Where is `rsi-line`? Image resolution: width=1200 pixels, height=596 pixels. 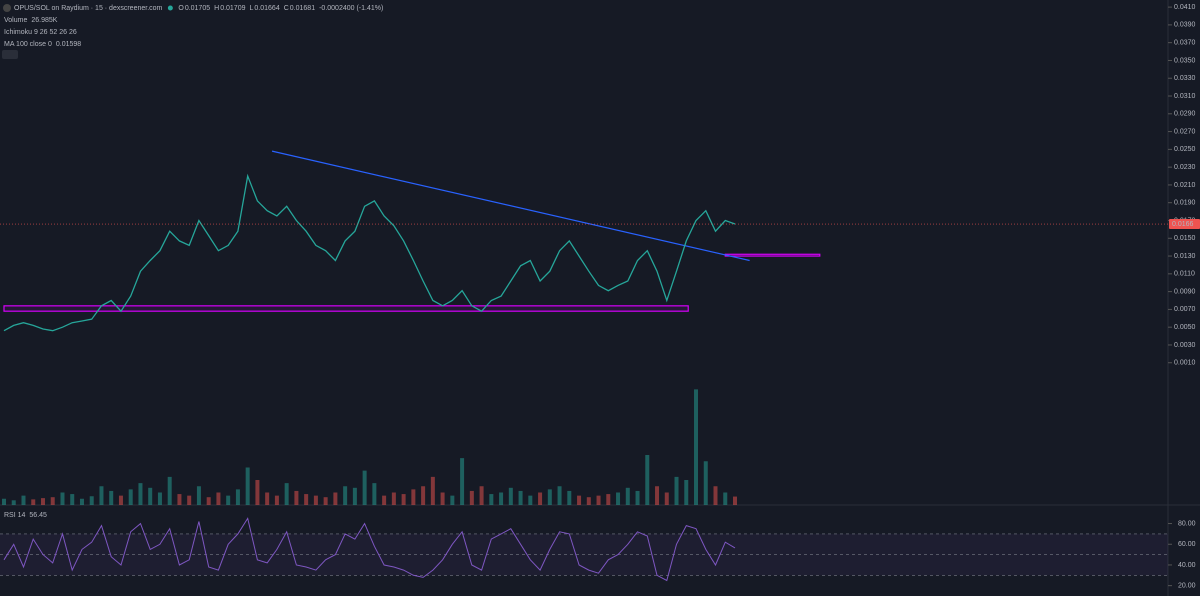
rsi-line is located at coordinates (369, 549).